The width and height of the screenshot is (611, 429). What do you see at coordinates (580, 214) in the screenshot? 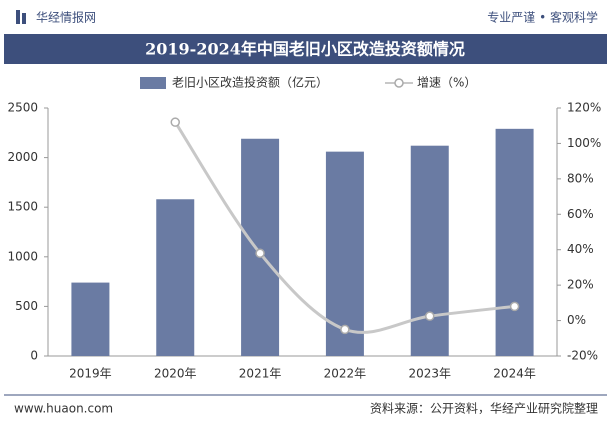
I see `y2-tick-label: 60%` at bounding box center [580, 214].